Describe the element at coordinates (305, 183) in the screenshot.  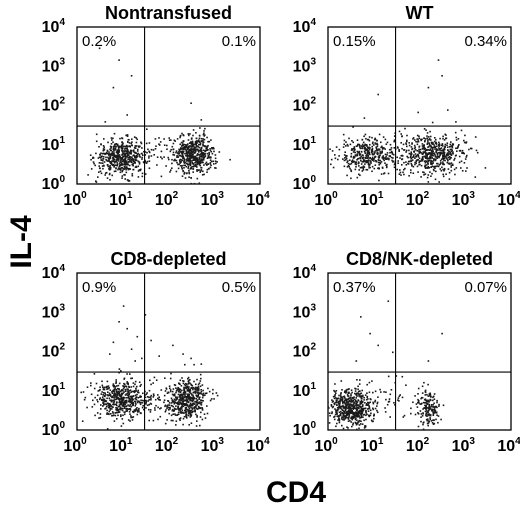
I see `y-tick-label: 10⁰` at that location.